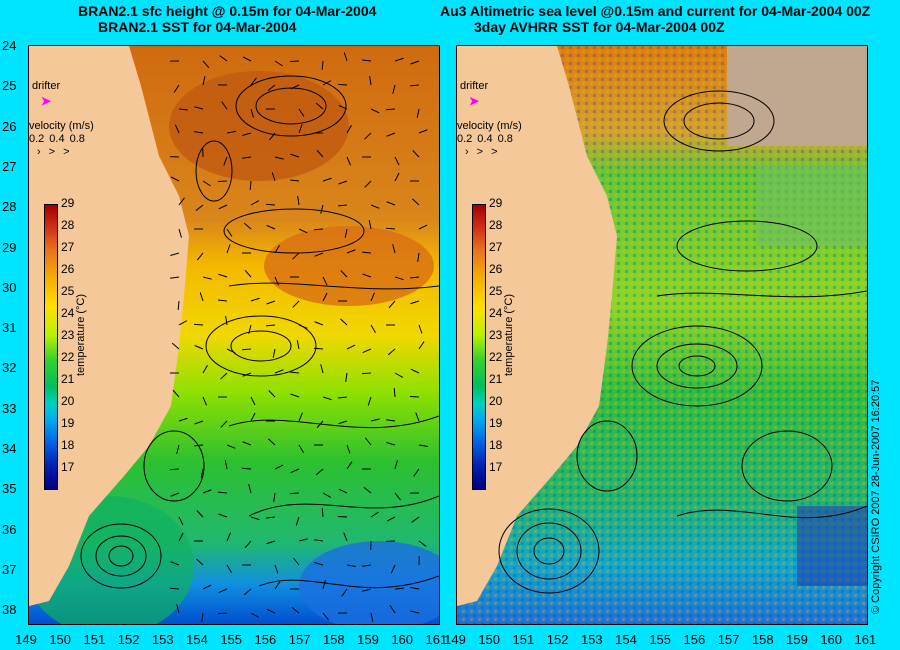 This screenshot has width=900, height=650. What do you see at coordinates (9, 408) in the screenshot?
I see `latitude-label: 33` at bounding box center [9, 408].